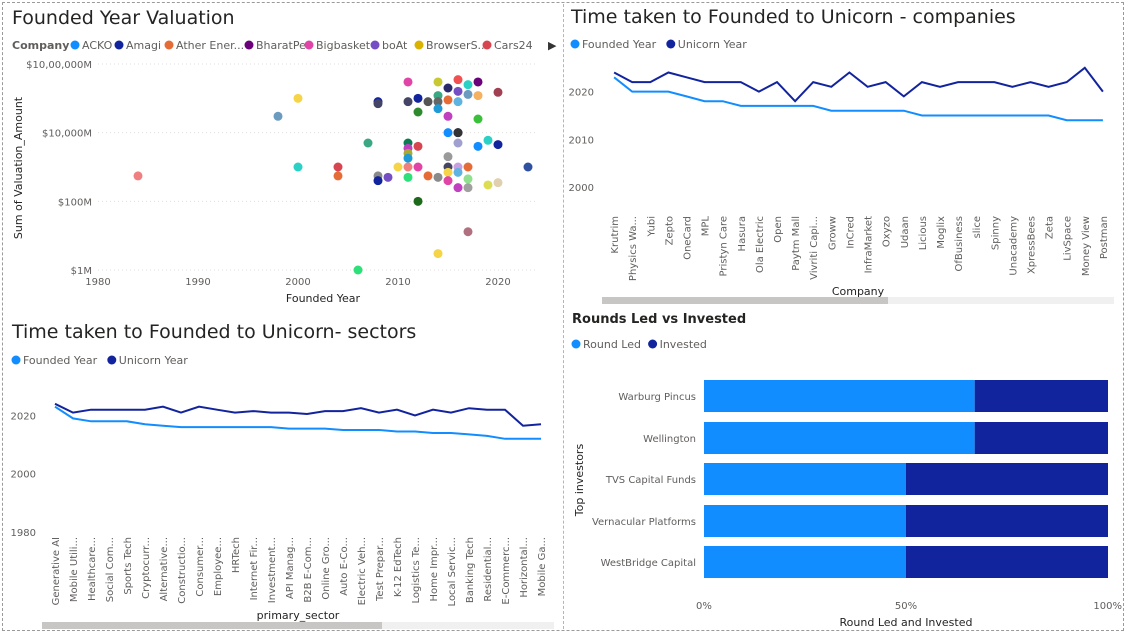  What do you see at coordinates (343, 45) in the screenshot?
I see `legend-label: Bigbasket` at bounding box center [343, 45].